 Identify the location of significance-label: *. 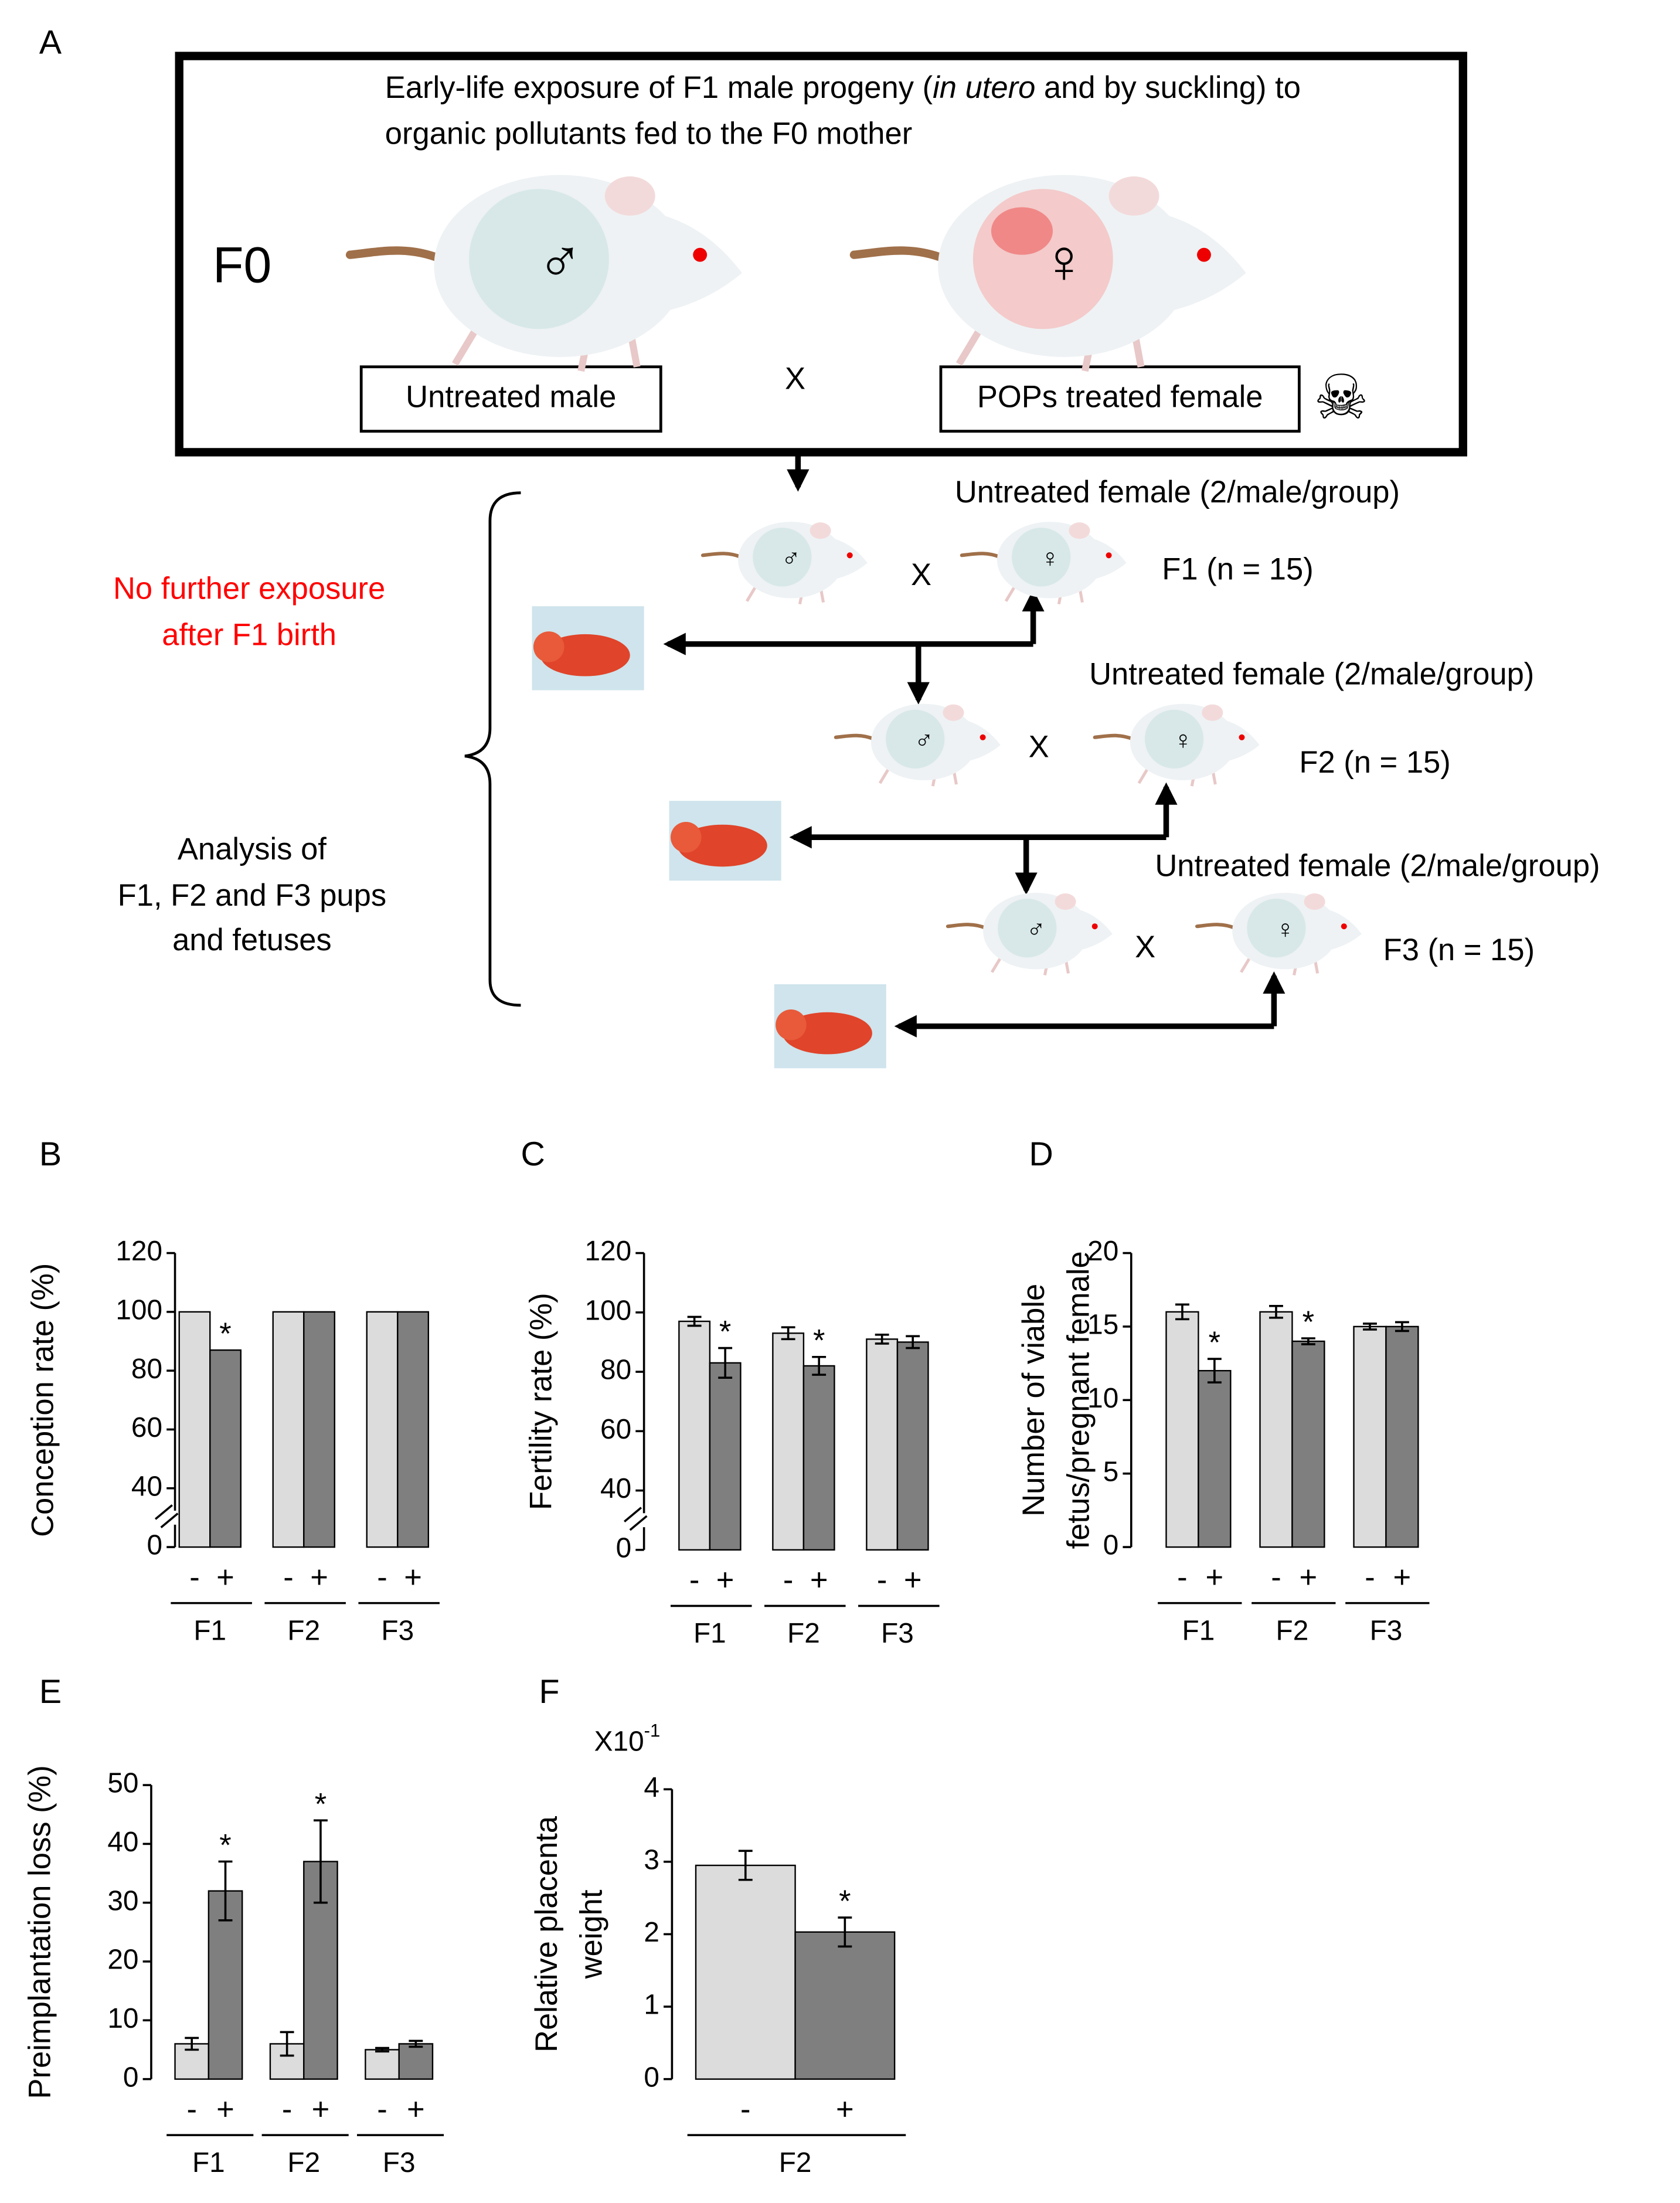
(725, 1332).